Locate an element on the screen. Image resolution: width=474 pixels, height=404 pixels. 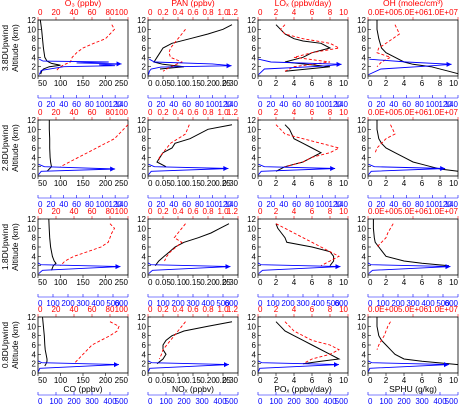
retroplume-arrow is located at coordinates (336, 365).